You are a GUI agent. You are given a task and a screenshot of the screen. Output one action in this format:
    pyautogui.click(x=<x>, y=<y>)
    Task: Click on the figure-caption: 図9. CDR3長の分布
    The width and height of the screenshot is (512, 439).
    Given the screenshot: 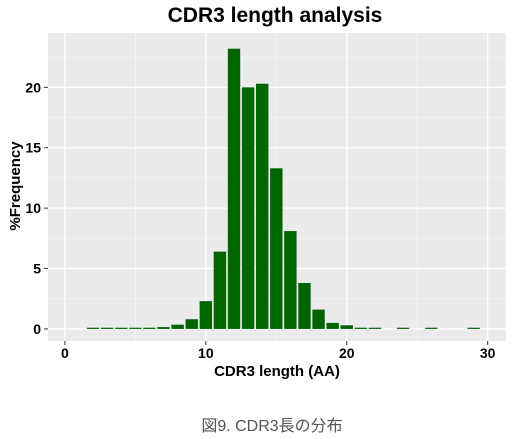 What is the action you would take?
    pyautogui.click(x=271, y=426)
    